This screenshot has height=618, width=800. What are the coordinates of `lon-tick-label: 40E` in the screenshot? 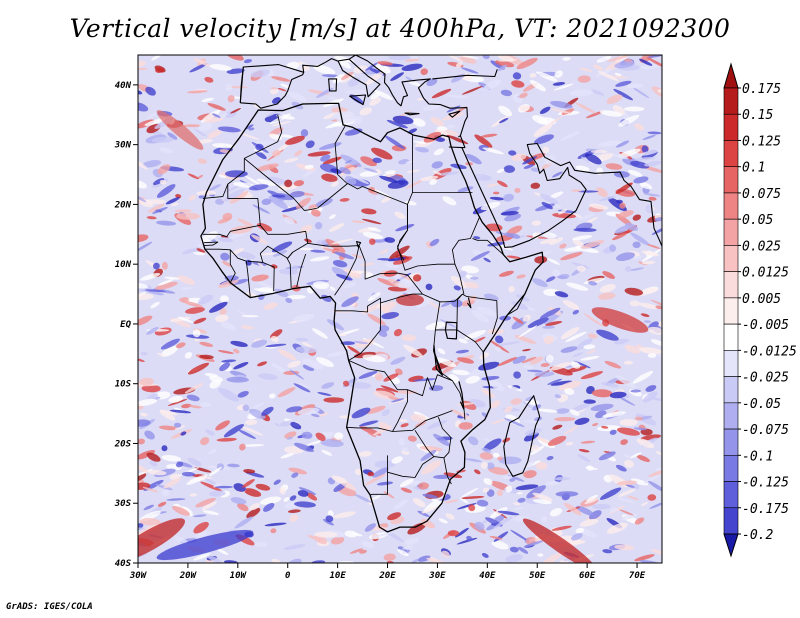 It's located at (487, 576).